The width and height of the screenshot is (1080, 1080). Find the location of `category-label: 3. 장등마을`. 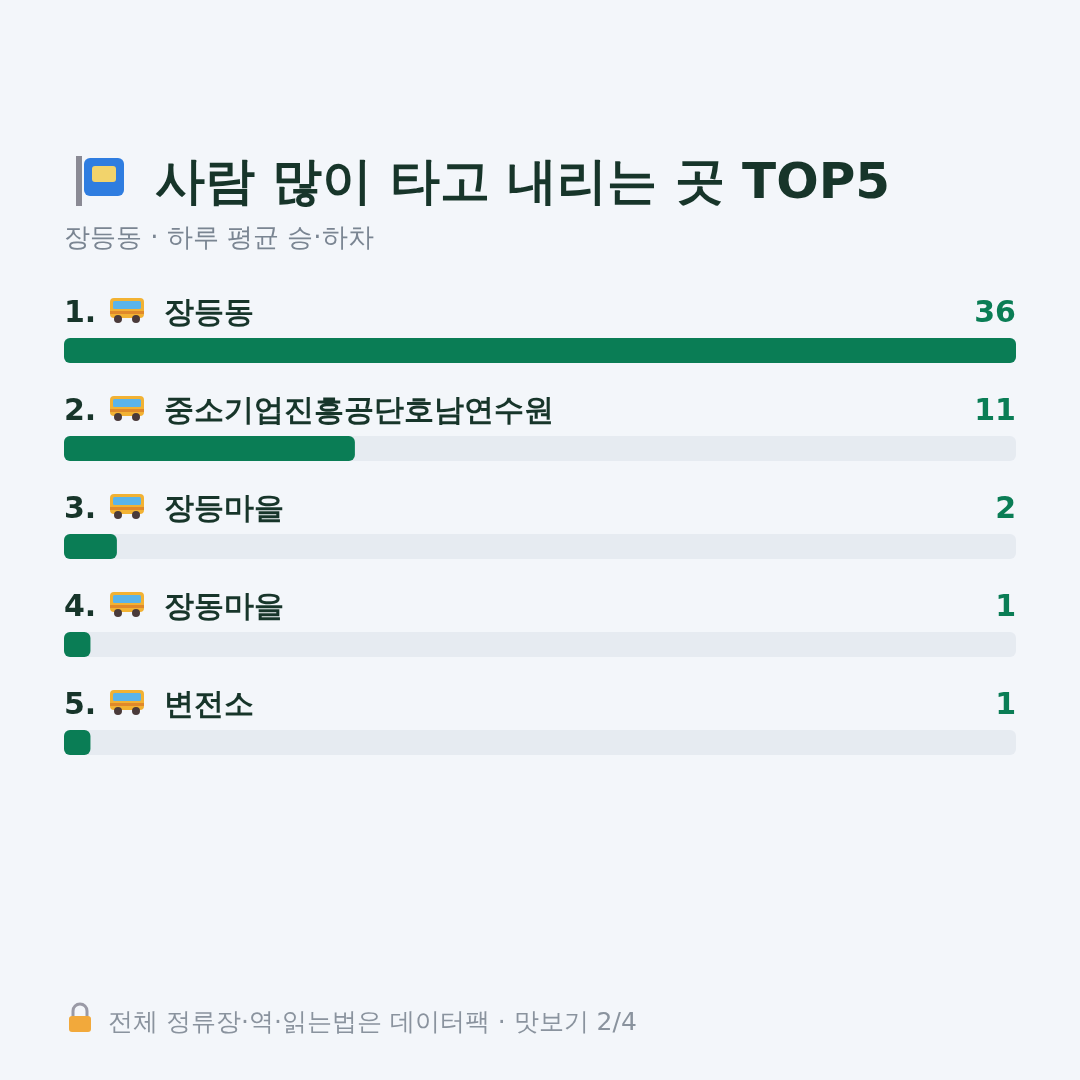

category-label: 3. 장등마을 is located at coordinates (174, 507).